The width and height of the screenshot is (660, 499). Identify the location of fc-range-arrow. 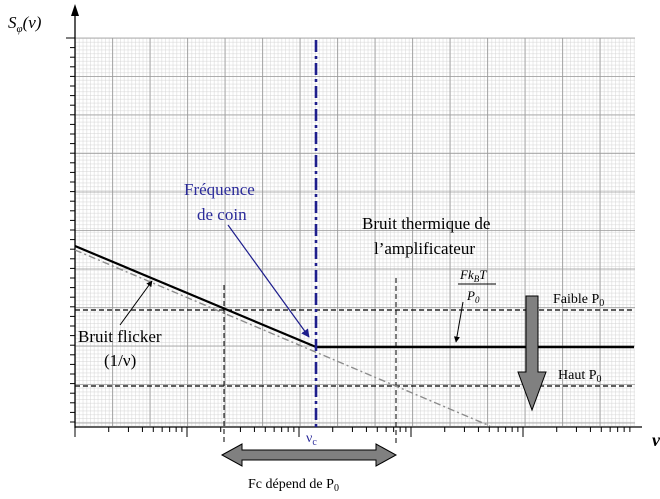
(309, 455).